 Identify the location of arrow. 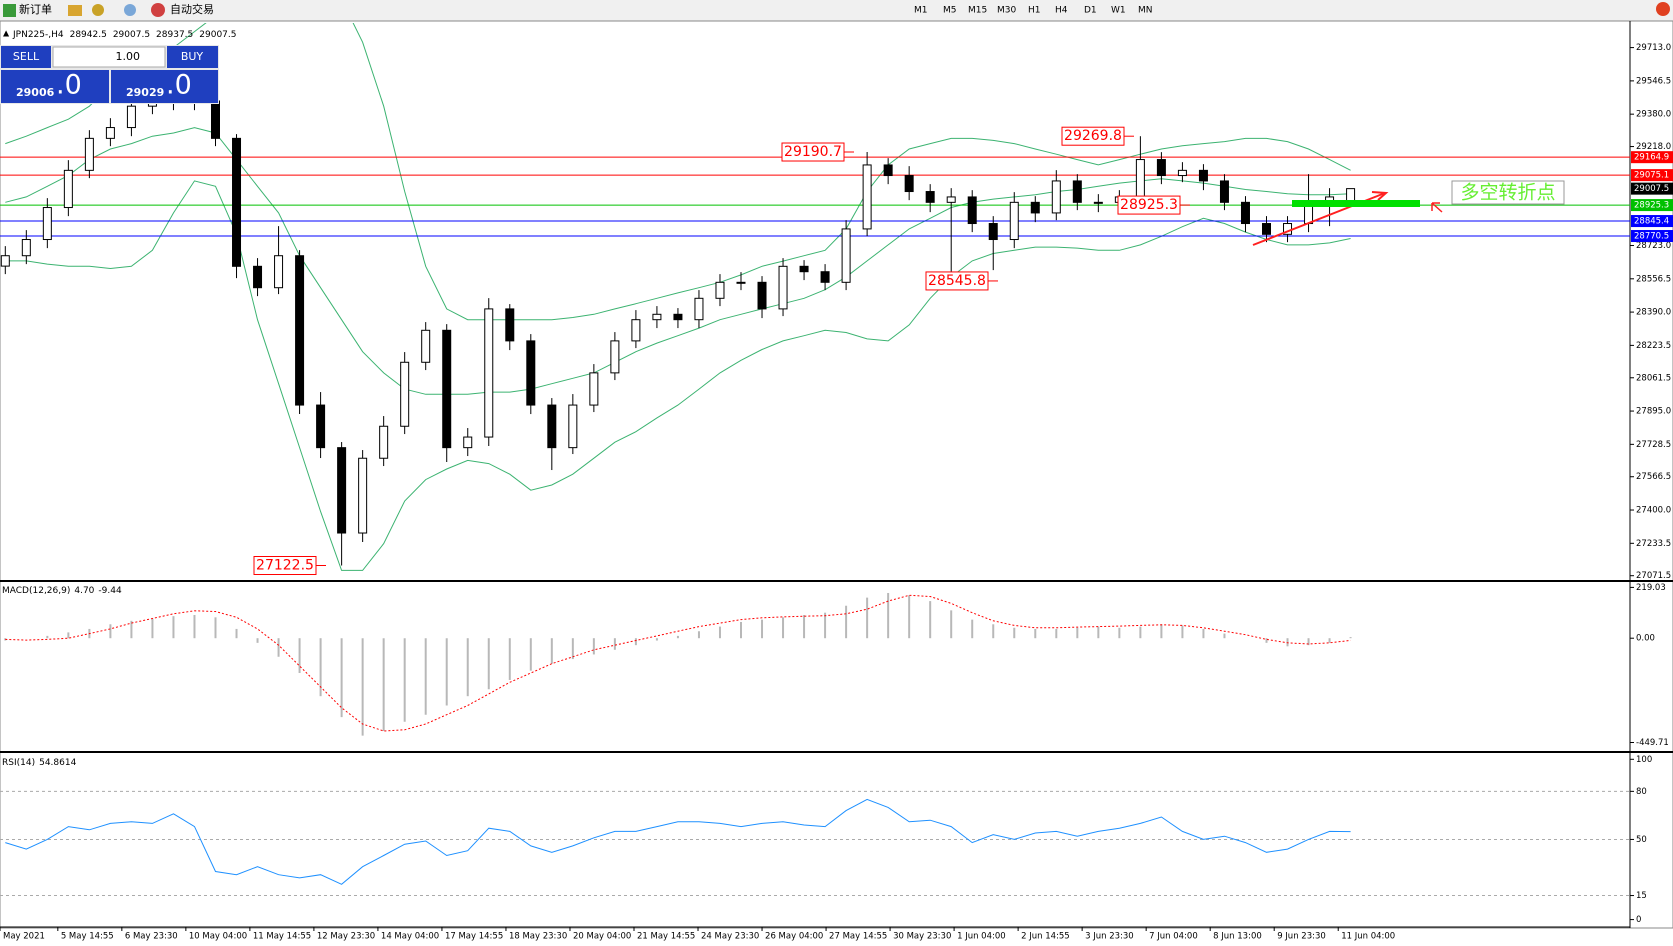
(1380, 196).